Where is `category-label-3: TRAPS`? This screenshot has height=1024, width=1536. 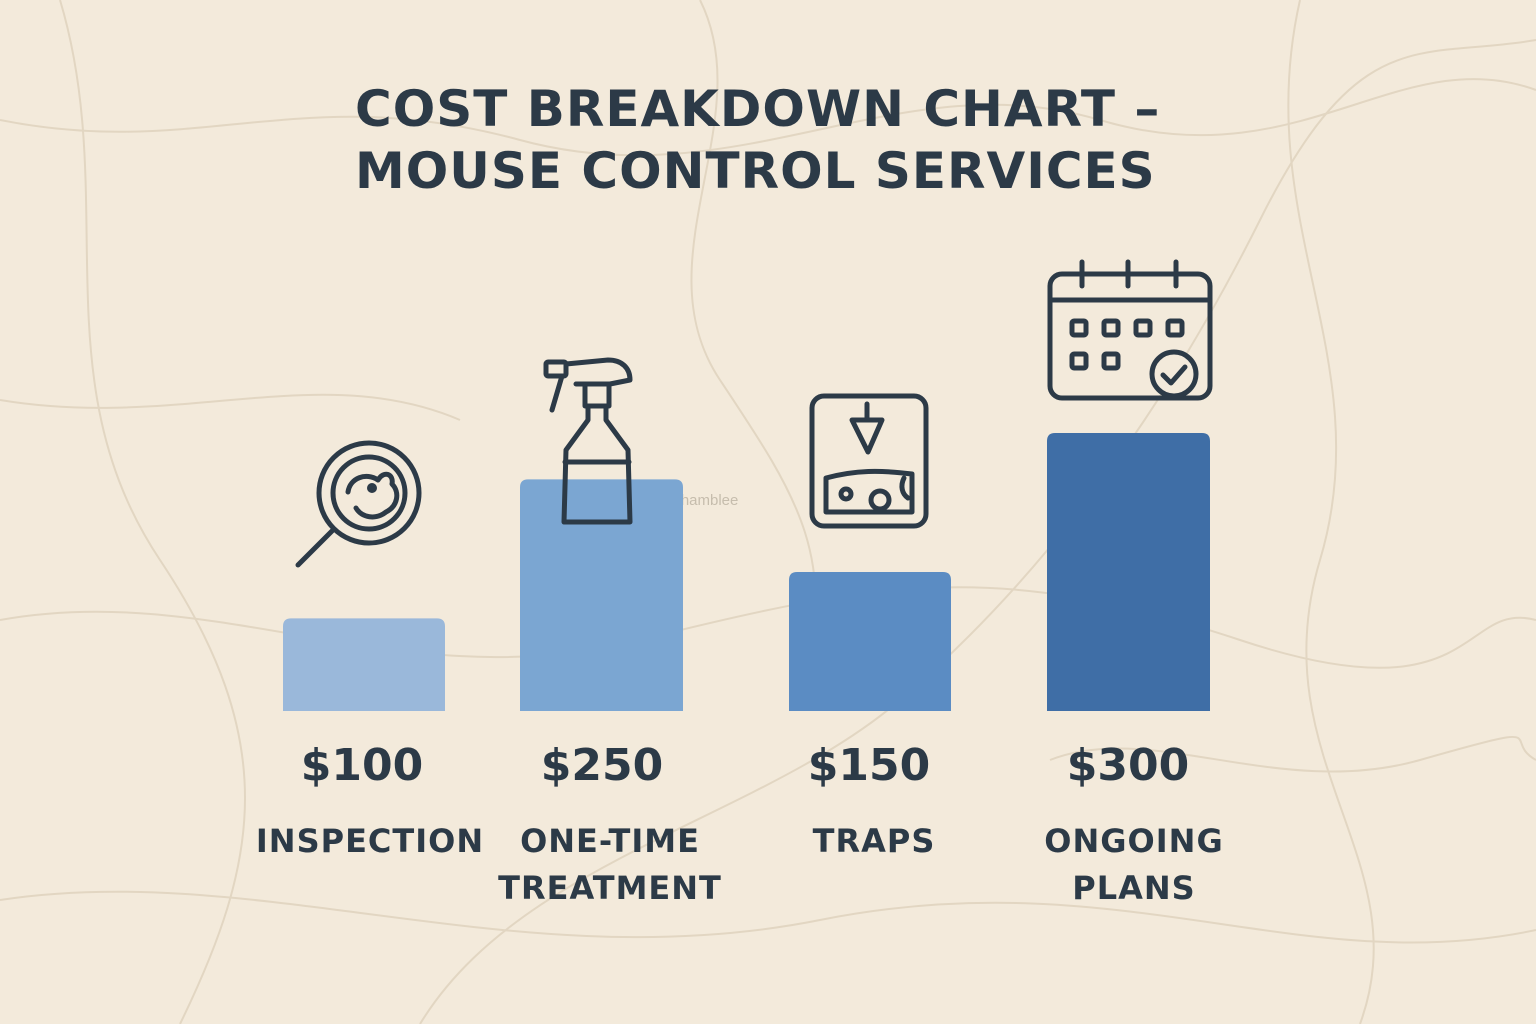 category-label-3: TRAPS is located at coordinates (874, 841).